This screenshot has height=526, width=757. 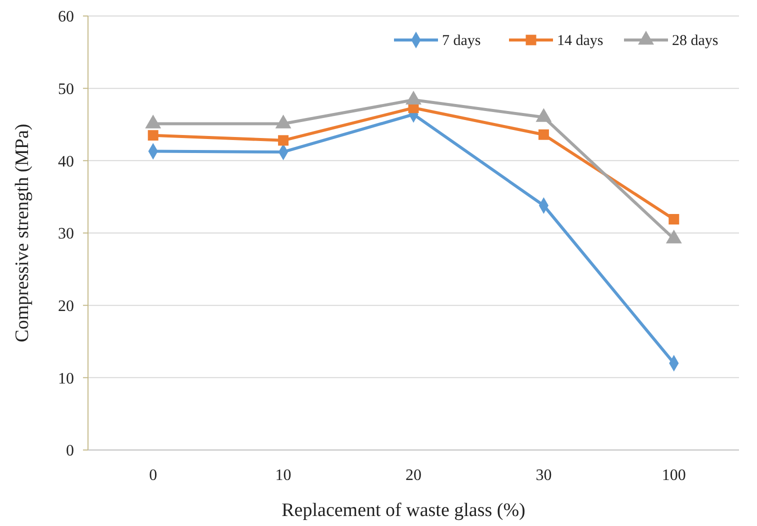 I want to click on legend-label: 7 days, so click(x=461, y=41).